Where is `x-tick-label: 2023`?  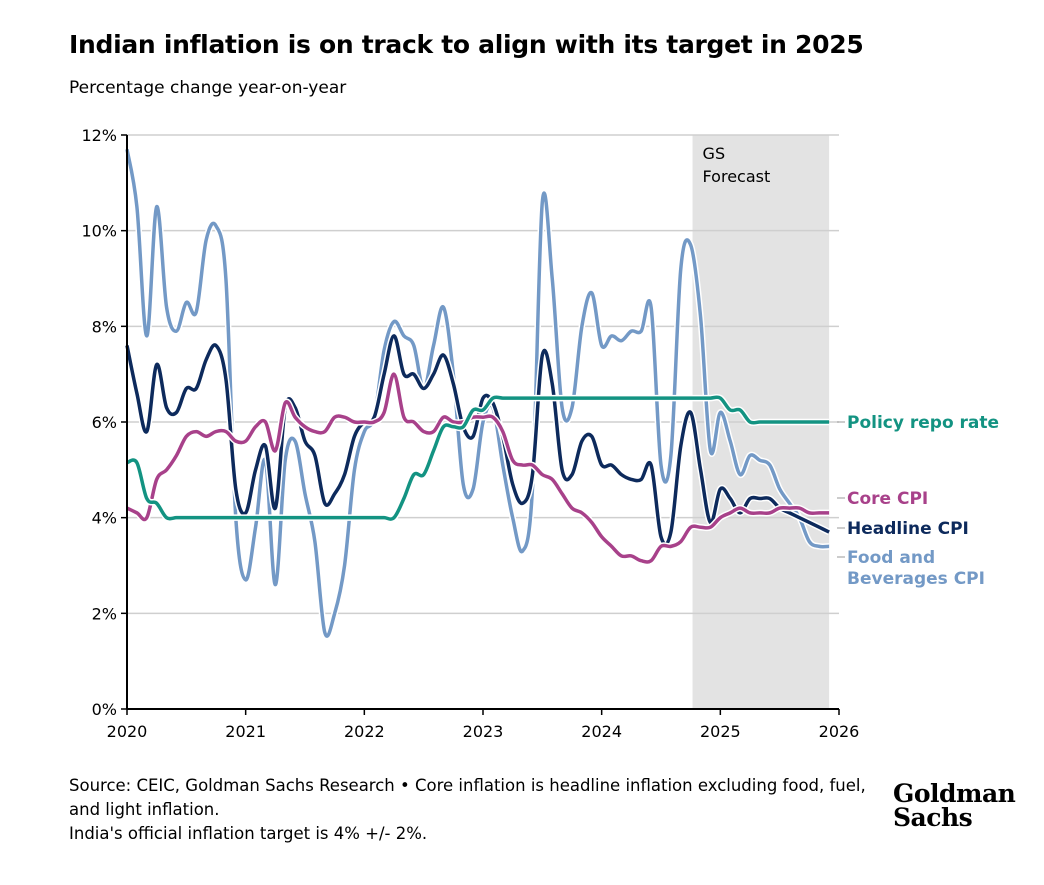
x-tick-label: 2023 is located at coordinates (483, 731).